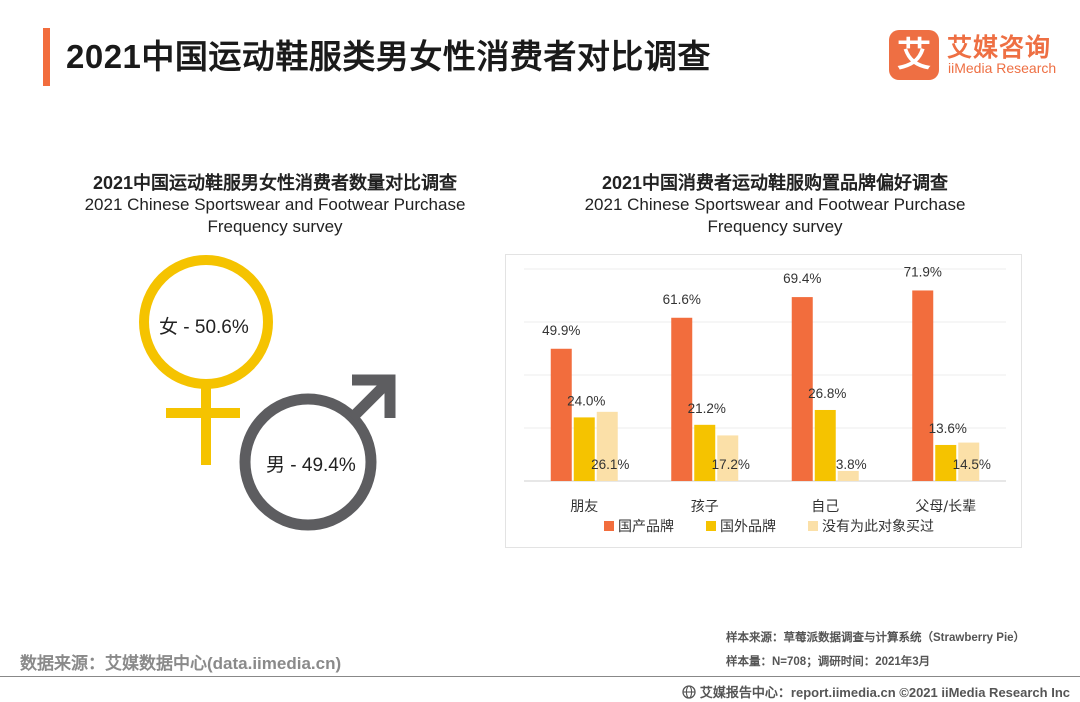  What do you see at coordinates (828, 662) in the screenshot?
I see `sample-size: 样本量：N=708；调研时间：2021年3月` at bounding box center [828, 662].